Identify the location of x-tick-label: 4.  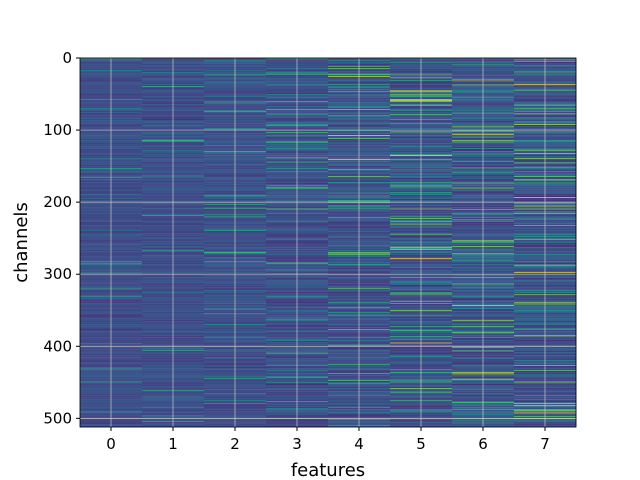
(359, 444).